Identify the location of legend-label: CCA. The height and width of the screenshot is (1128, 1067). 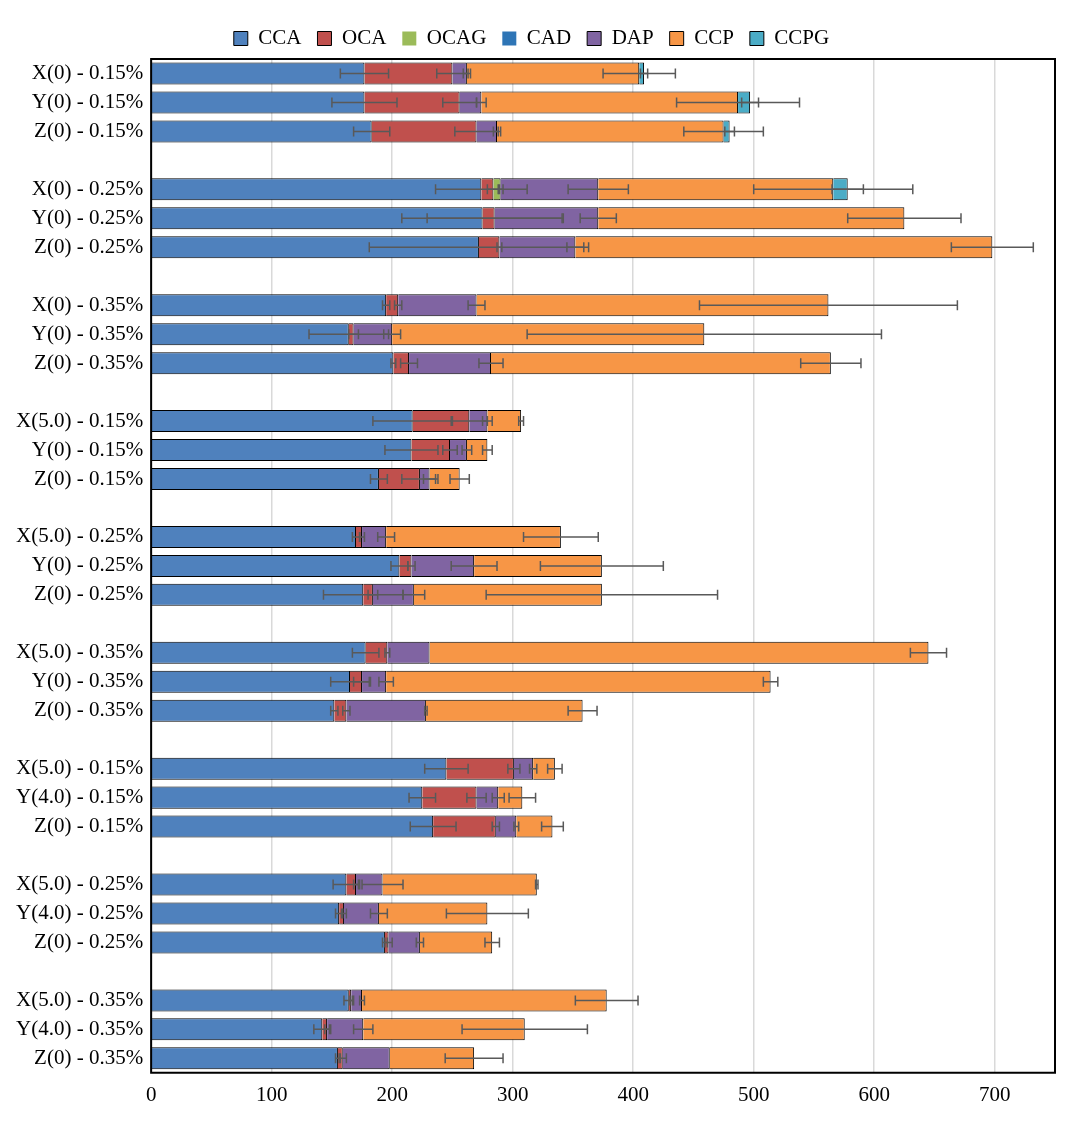
(280, 37).